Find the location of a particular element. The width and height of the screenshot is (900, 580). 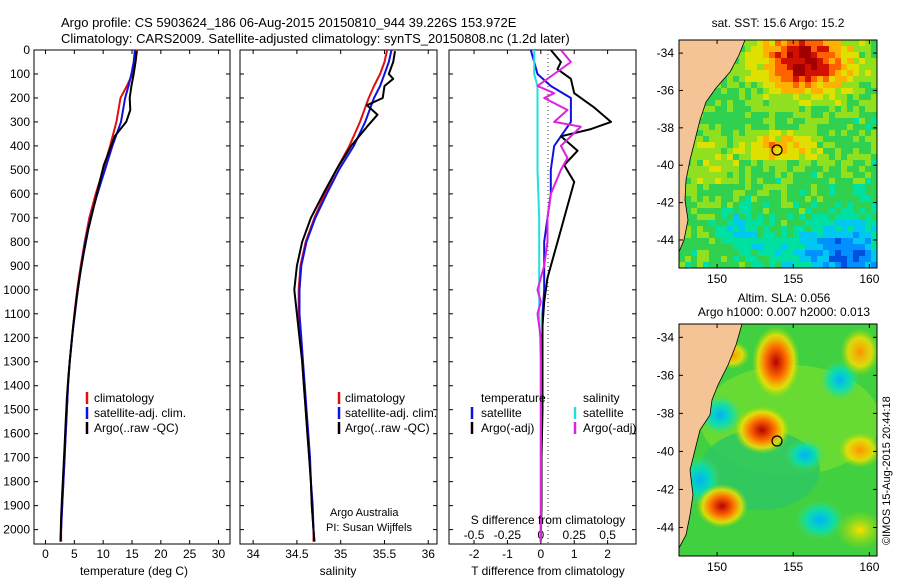

sst-field is located at coordinates (778, 154).